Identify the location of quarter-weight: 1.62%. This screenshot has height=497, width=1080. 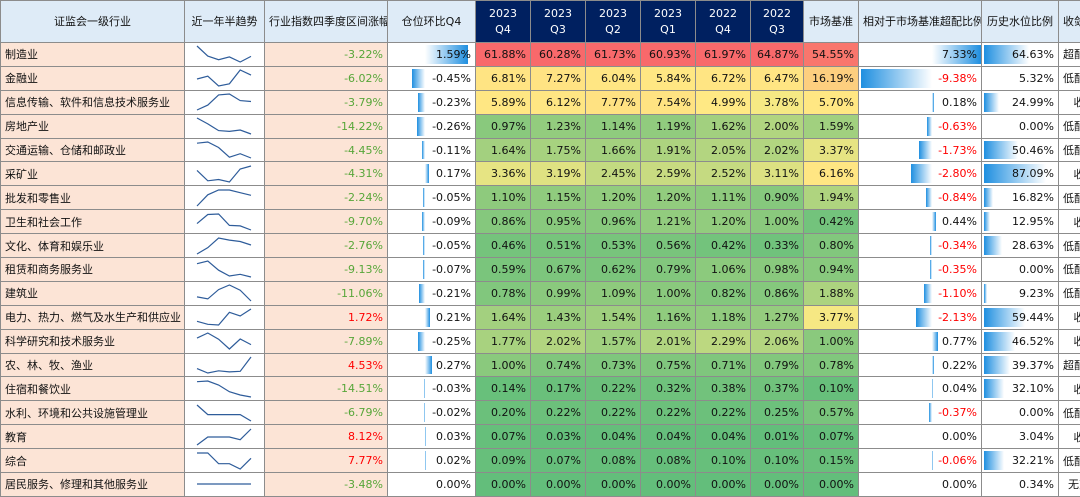
(723, 126).